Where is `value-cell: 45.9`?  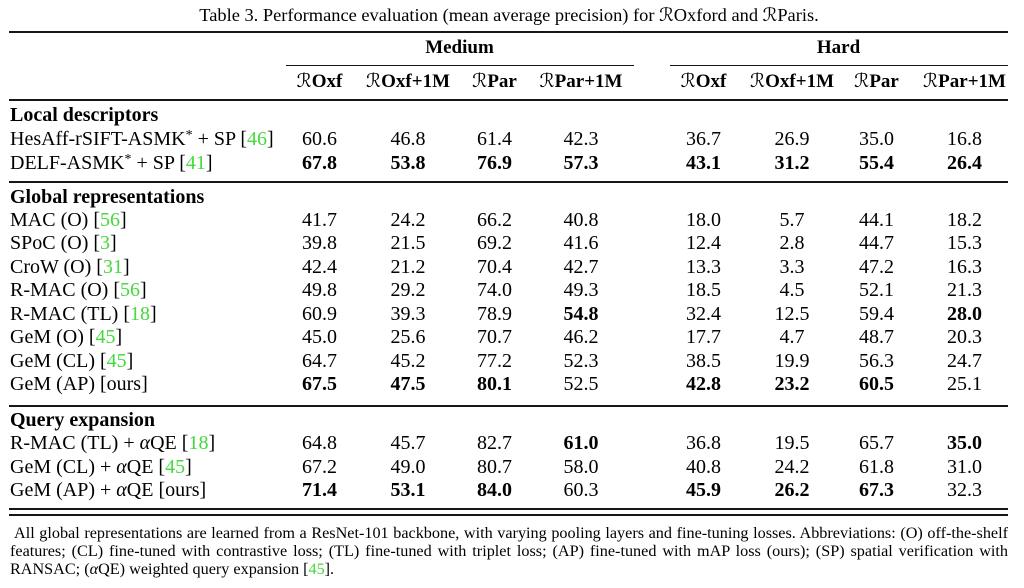 value-cell: 45.9 is located at coordinates (703, 490).